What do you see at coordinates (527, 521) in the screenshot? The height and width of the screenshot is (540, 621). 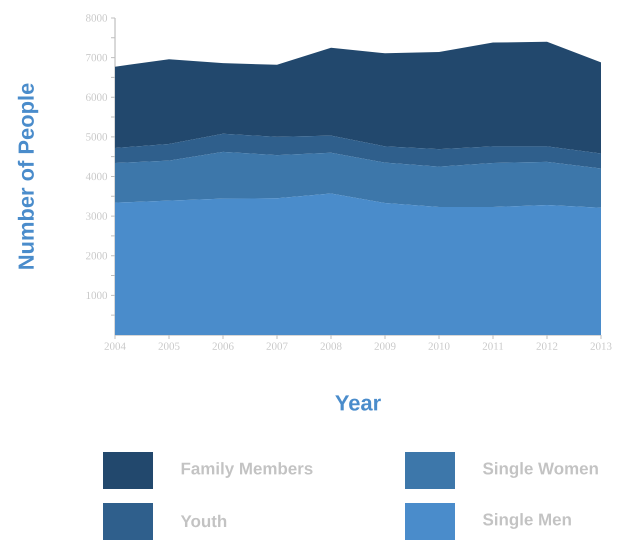 I see `legend-label: Single Men` at bounding box center [527, 521].